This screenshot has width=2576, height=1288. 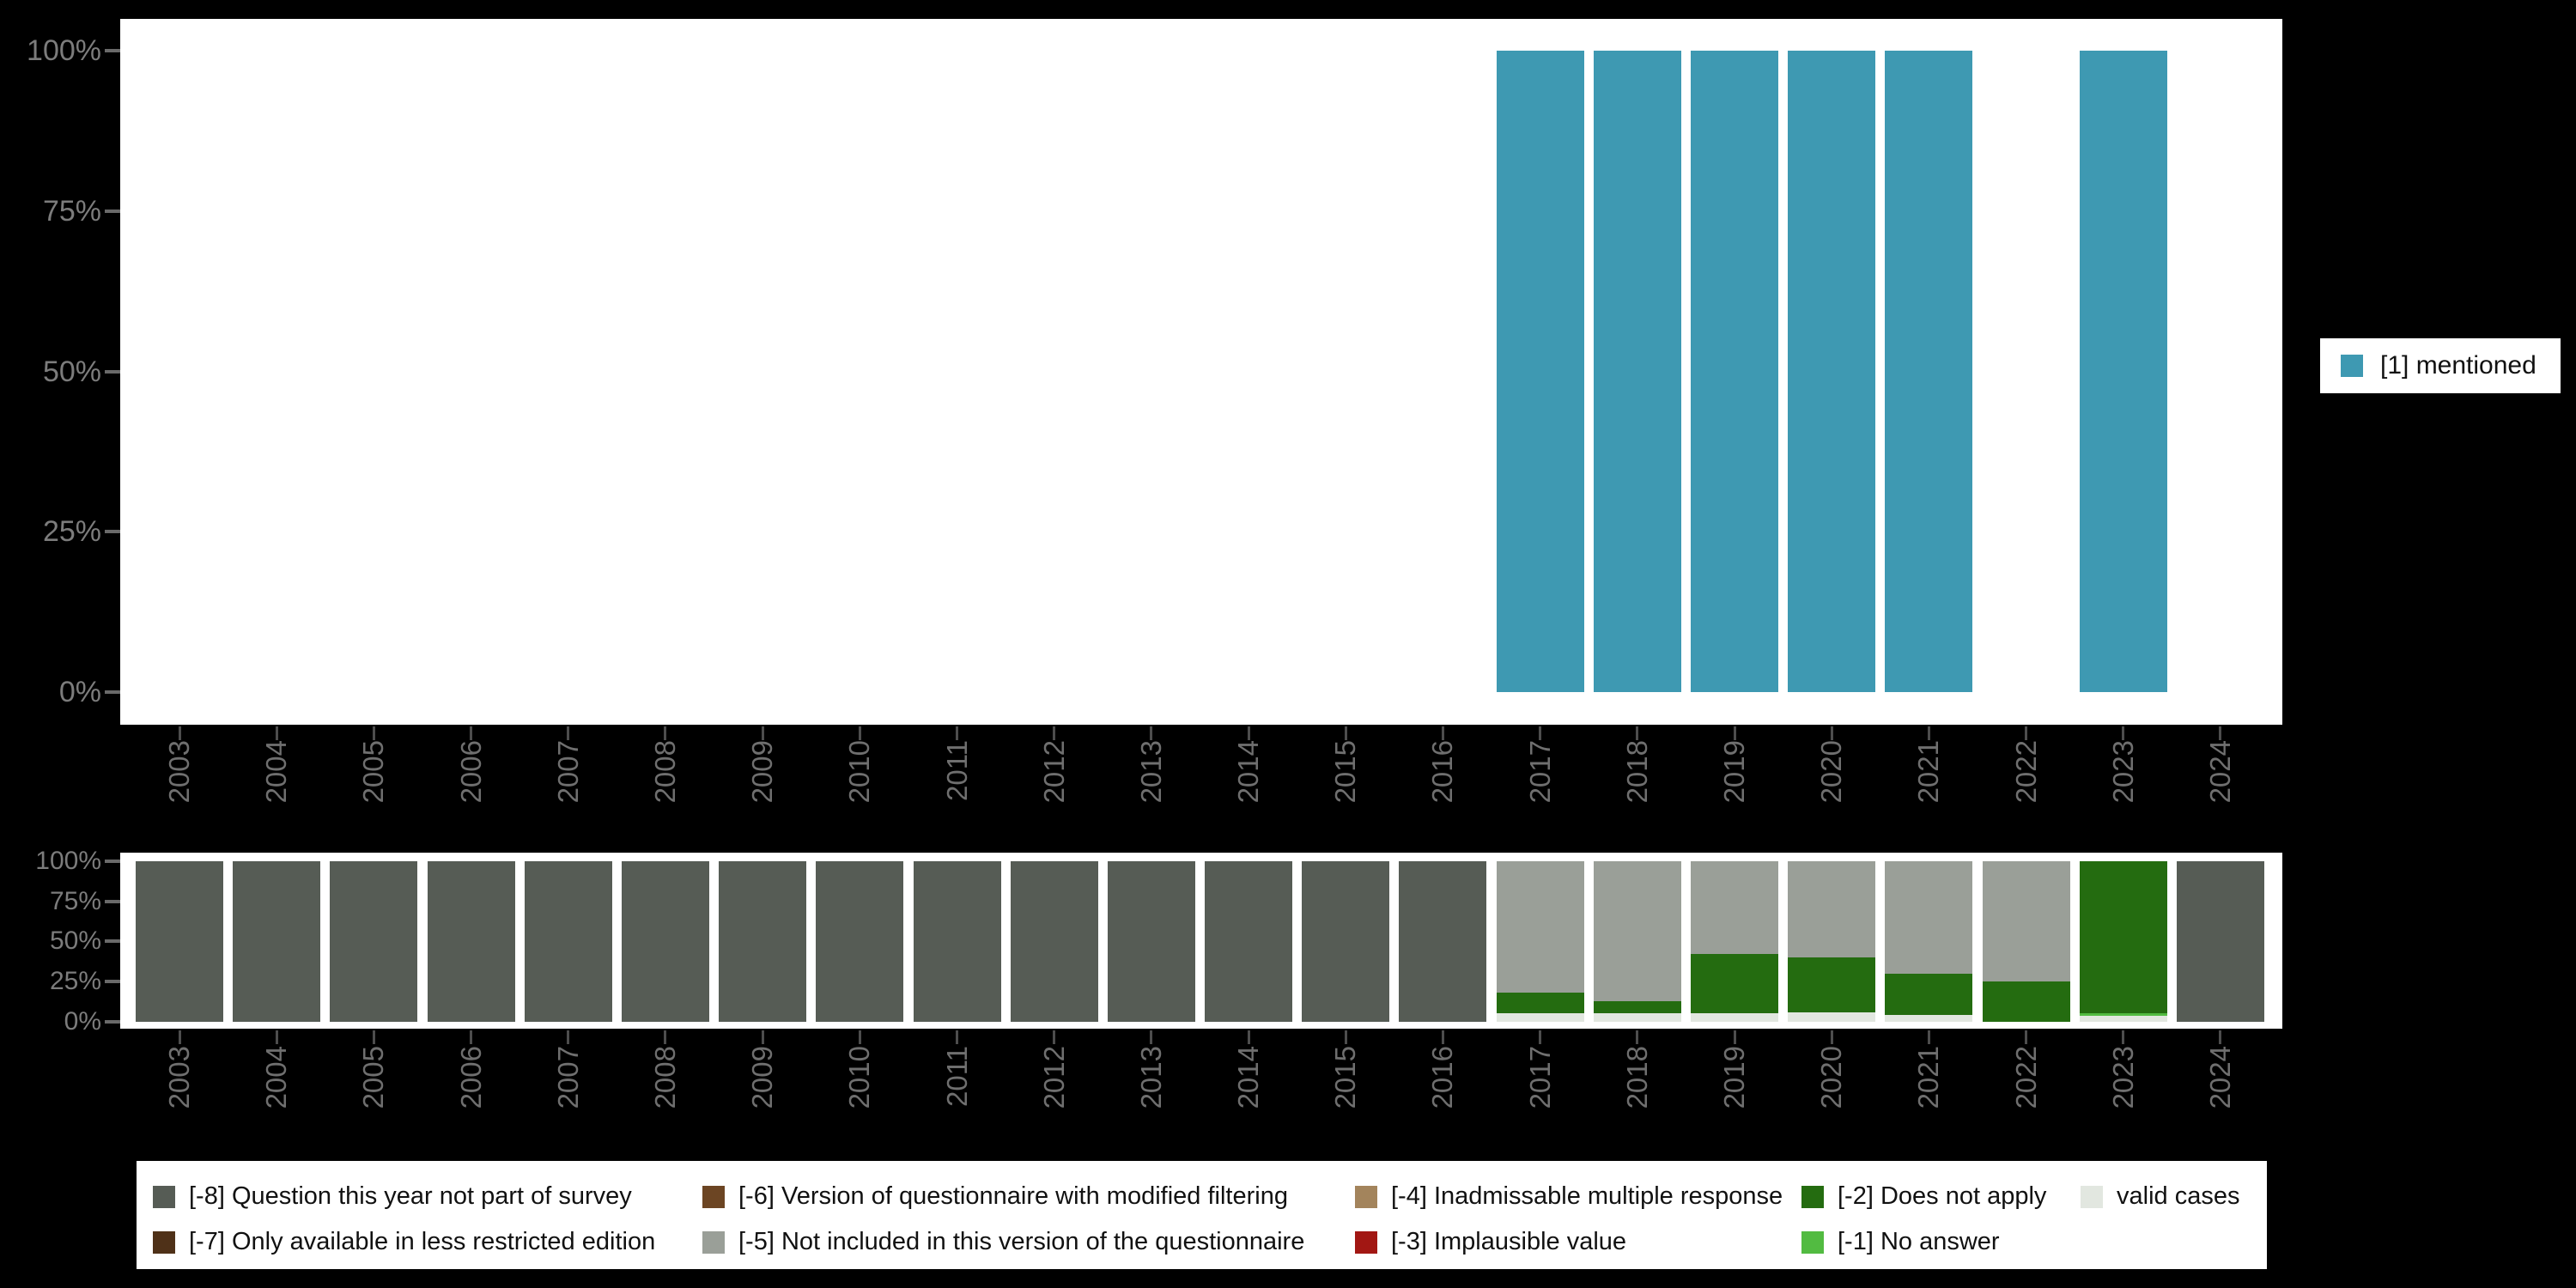 I want to click on m6-swatch-icon, so click(x=713, y=1196).